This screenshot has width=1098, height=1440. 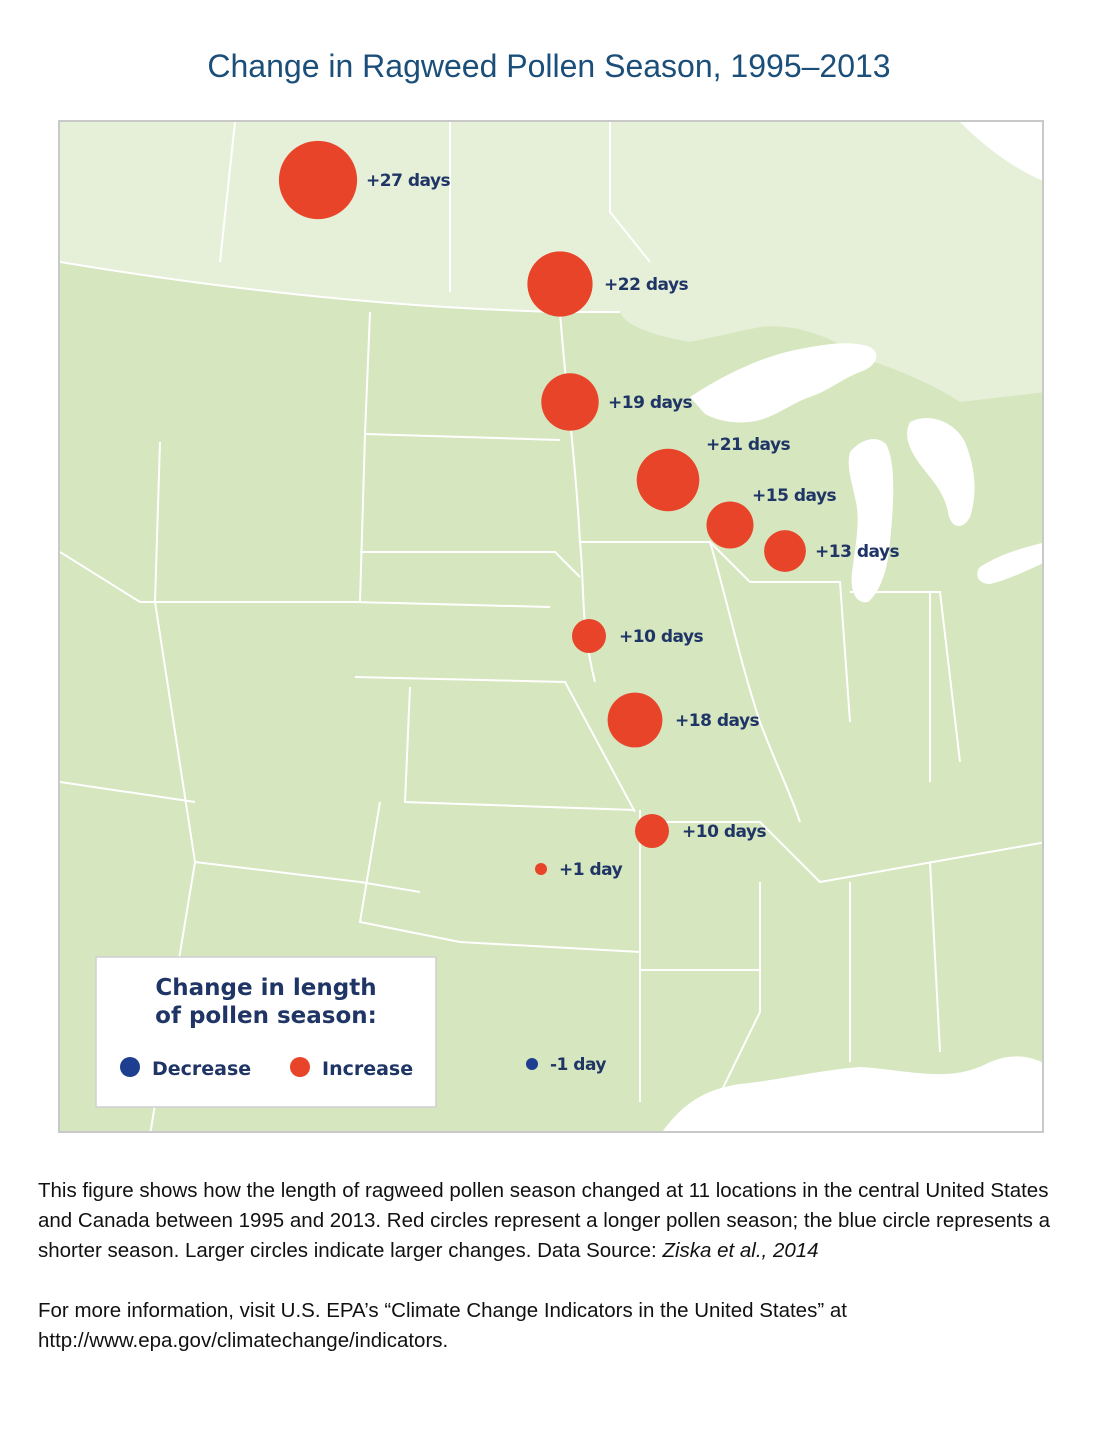 What do you see at coordinates (1001, 151) in the screenshot?
I see `hudson-bay-edge` at bounding box center [1001, 151].